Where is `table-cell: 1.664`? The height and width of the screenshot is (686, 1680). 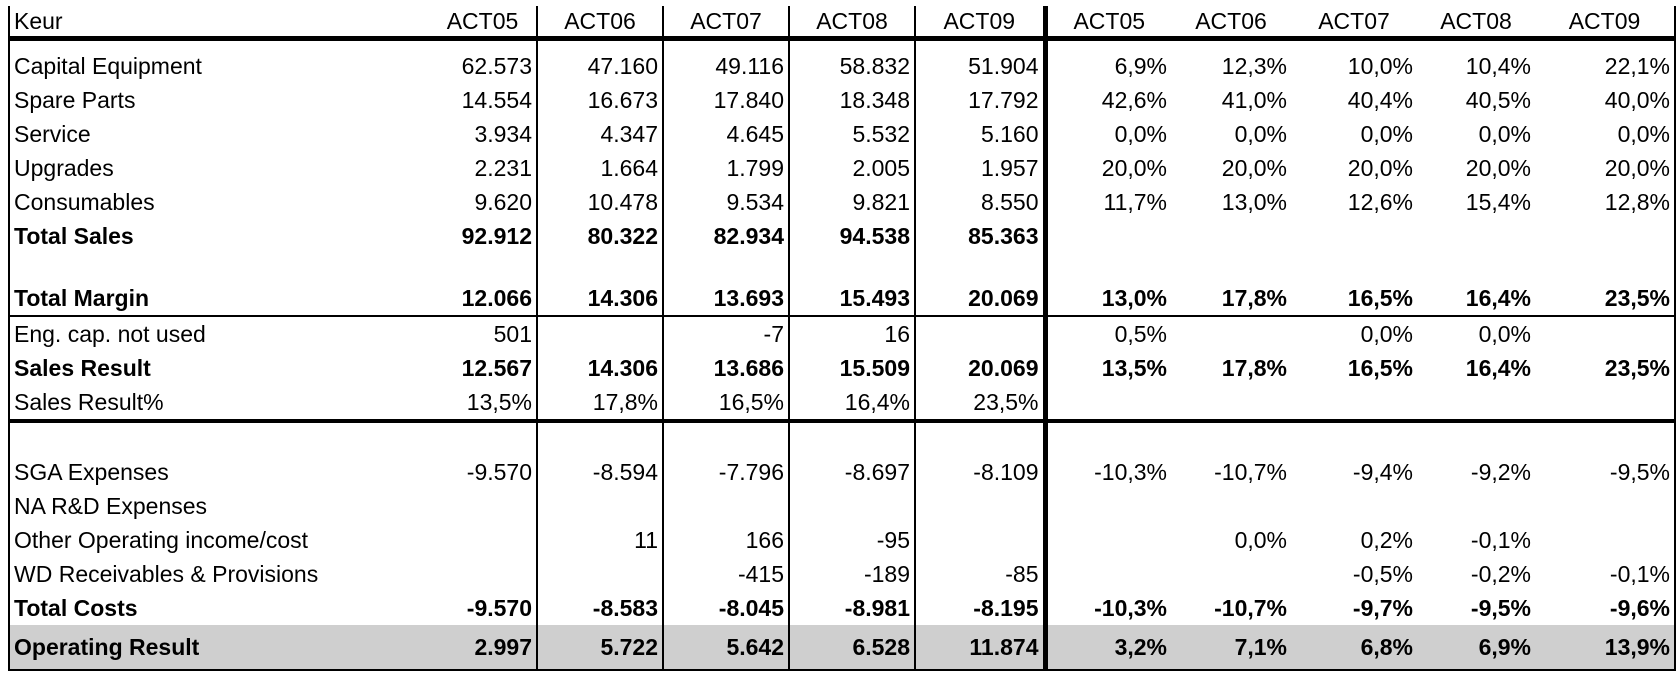 table-cell: 1.664 is located at coordinates (600, 168).